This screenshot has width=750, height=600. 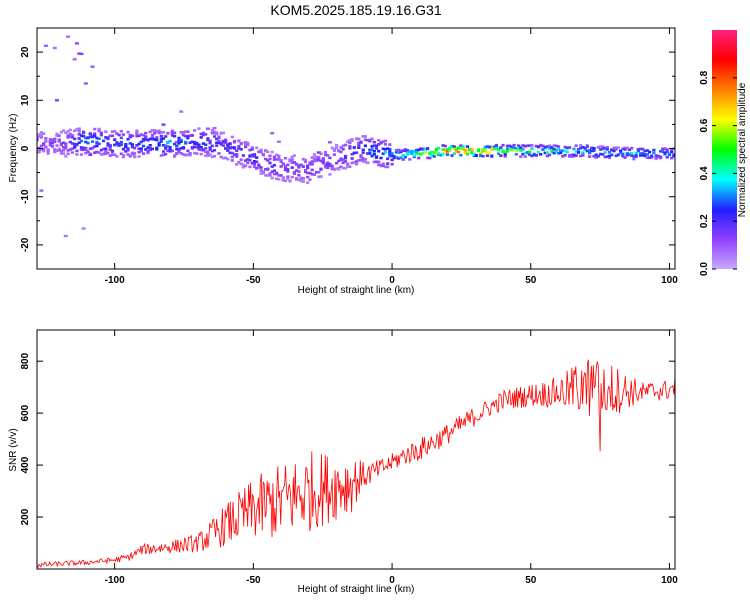 What do you see at coordinates (704, 173) in the screenshot?
I see `colorbar-tick-label: 0.4` at bounding box center [704, 173].